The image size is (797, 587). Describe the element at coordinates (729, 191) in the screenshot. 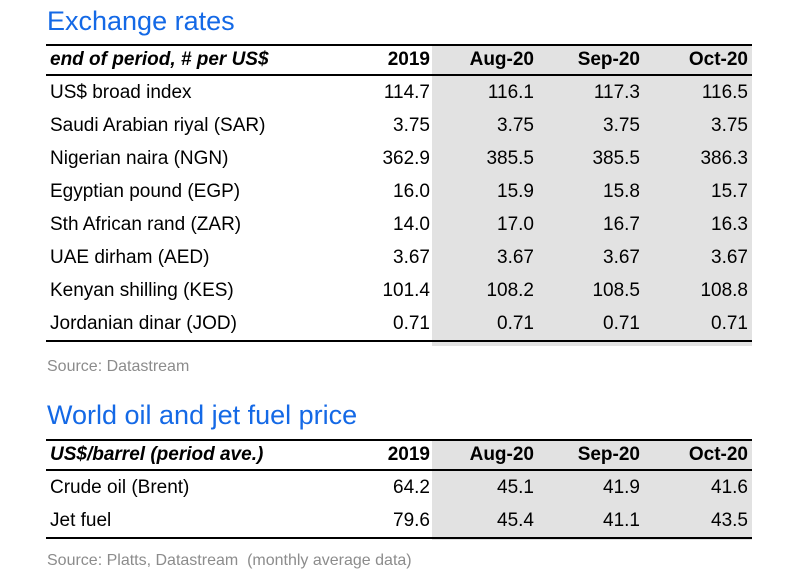

I see `value-oct-20: 15.7` at that location.